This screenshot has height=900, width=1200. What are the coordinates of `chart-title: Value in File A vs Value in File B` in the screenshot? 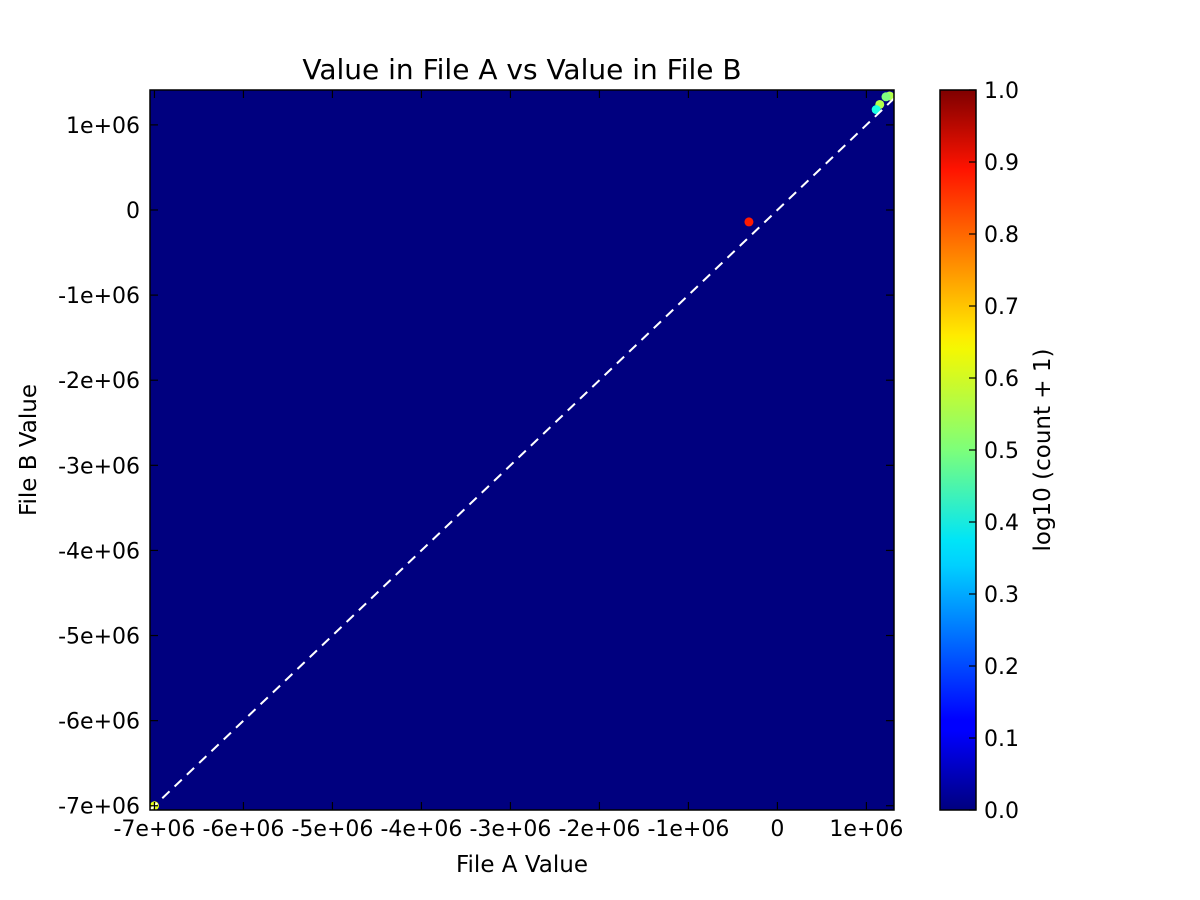 It's located at (521, 69).